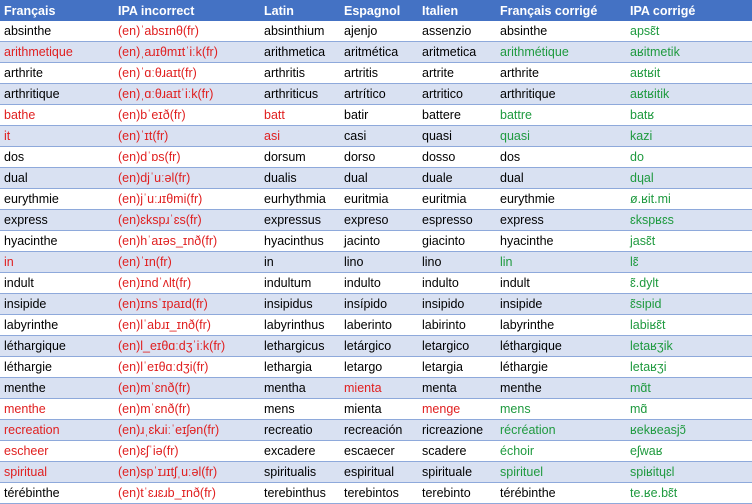 This screenshot has width=752, height=504. Describe the element at coordinates (689, 178) in the screenshot. I see `cell-ipa-corrige: dɥal` at that location.